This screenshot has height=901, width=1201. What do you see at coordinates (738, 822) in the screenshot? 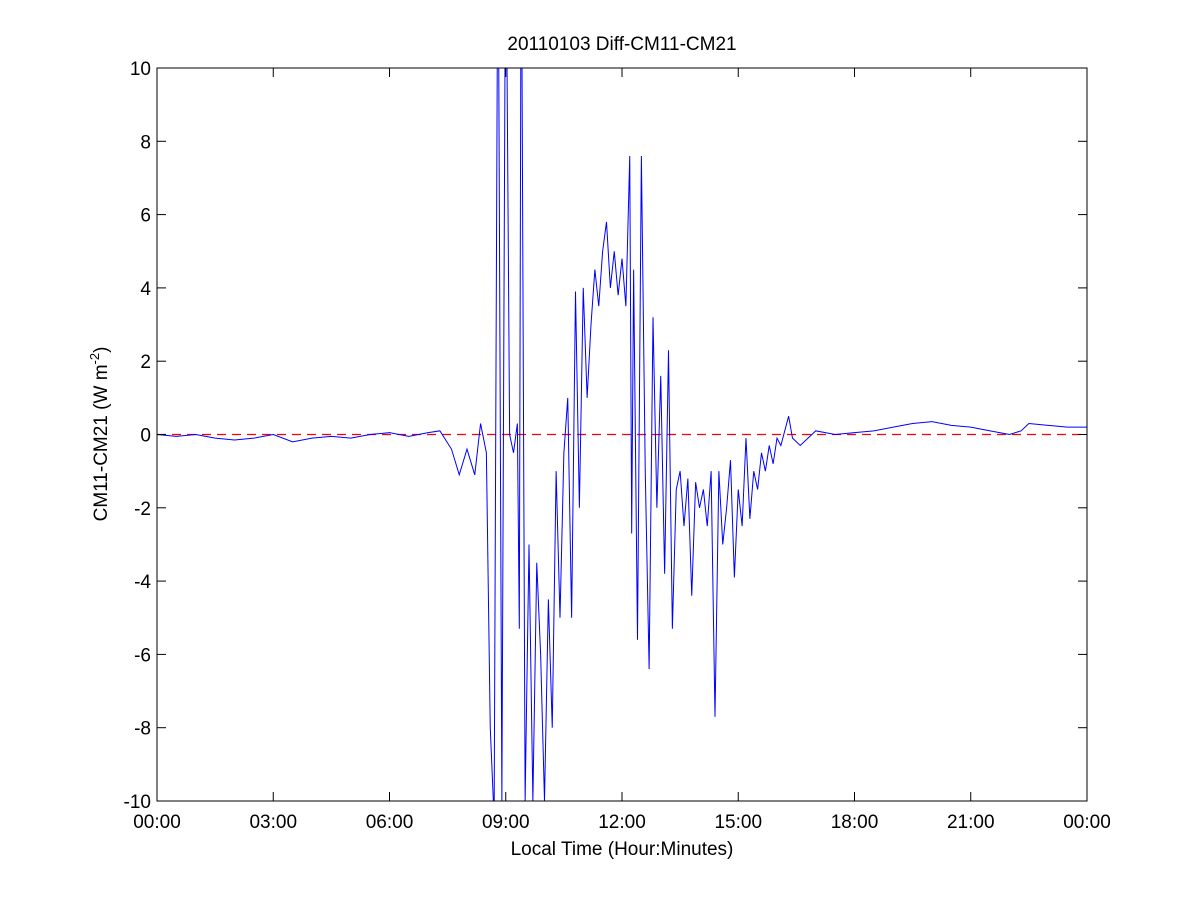
I see `x-tick-label: 15:00` at bounding box center [738, 822].